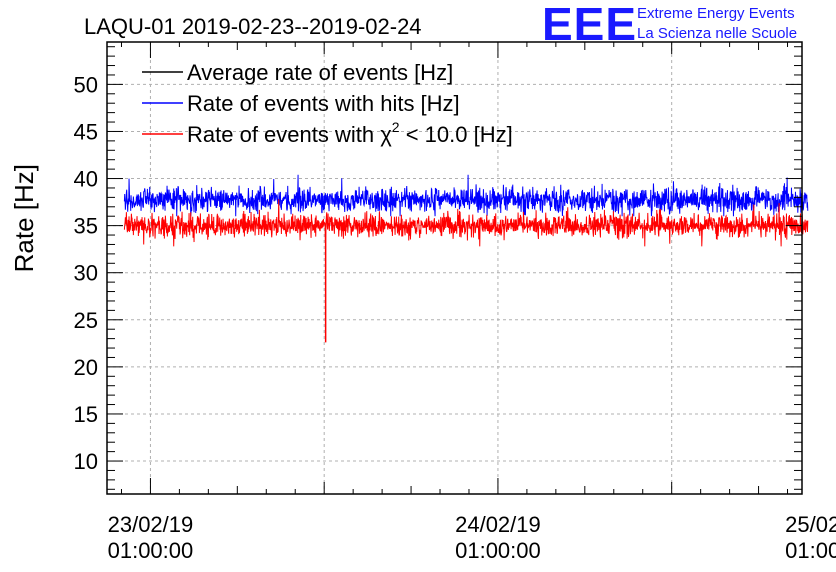  Describe the element at coordinates (151, 524) in the screenshot. I see `x-tick-label-date-0: 23/02/19` at that location.